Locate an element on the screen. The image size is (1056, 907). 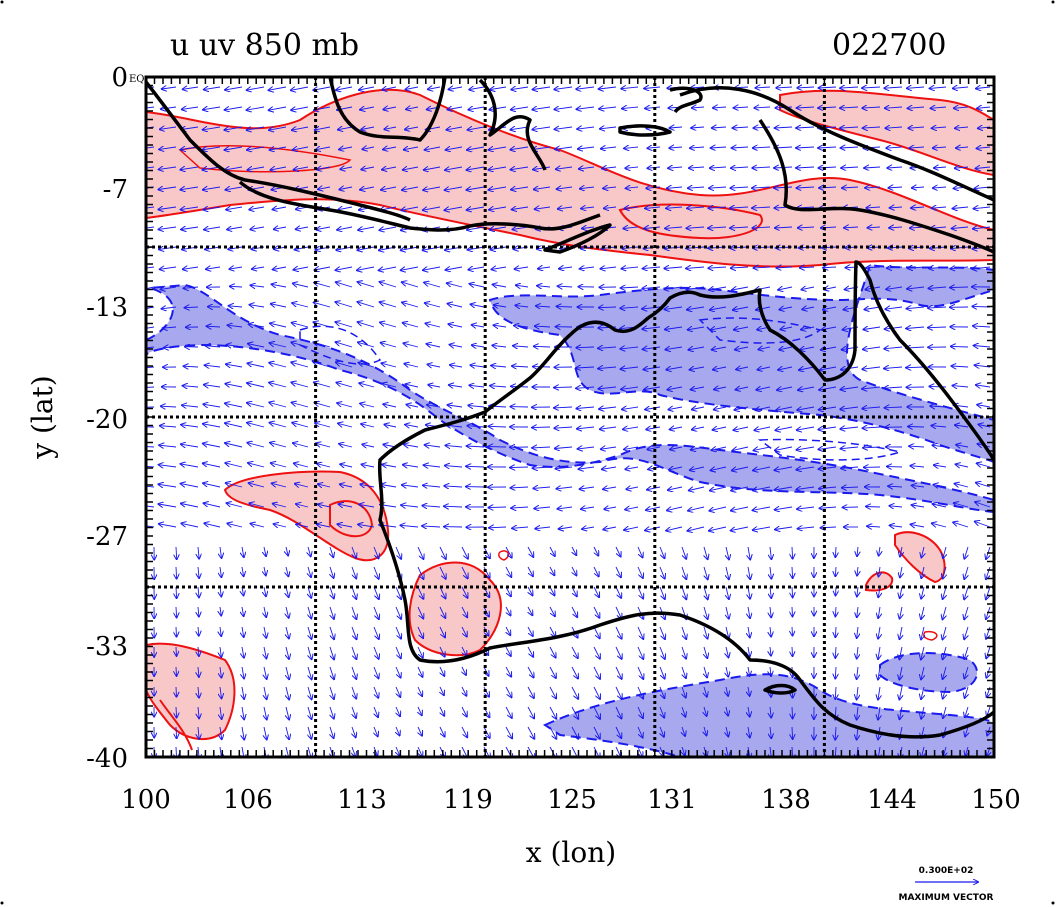
x-tick-label: 138 is located at coordinates (786, 800).